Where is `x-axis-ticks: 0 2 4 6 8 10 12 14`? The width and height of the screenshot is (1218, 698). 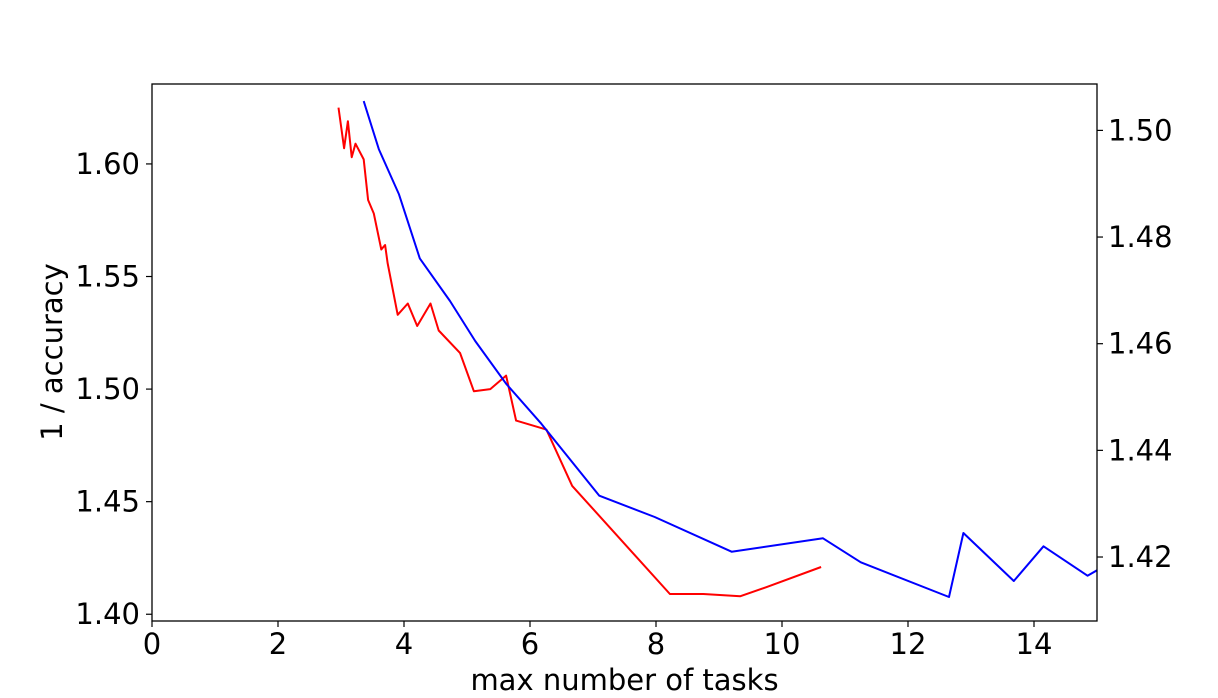 x-axis-ticks: 0 2 4 6 8 10 12 14 is located at coordinates (598, 641).